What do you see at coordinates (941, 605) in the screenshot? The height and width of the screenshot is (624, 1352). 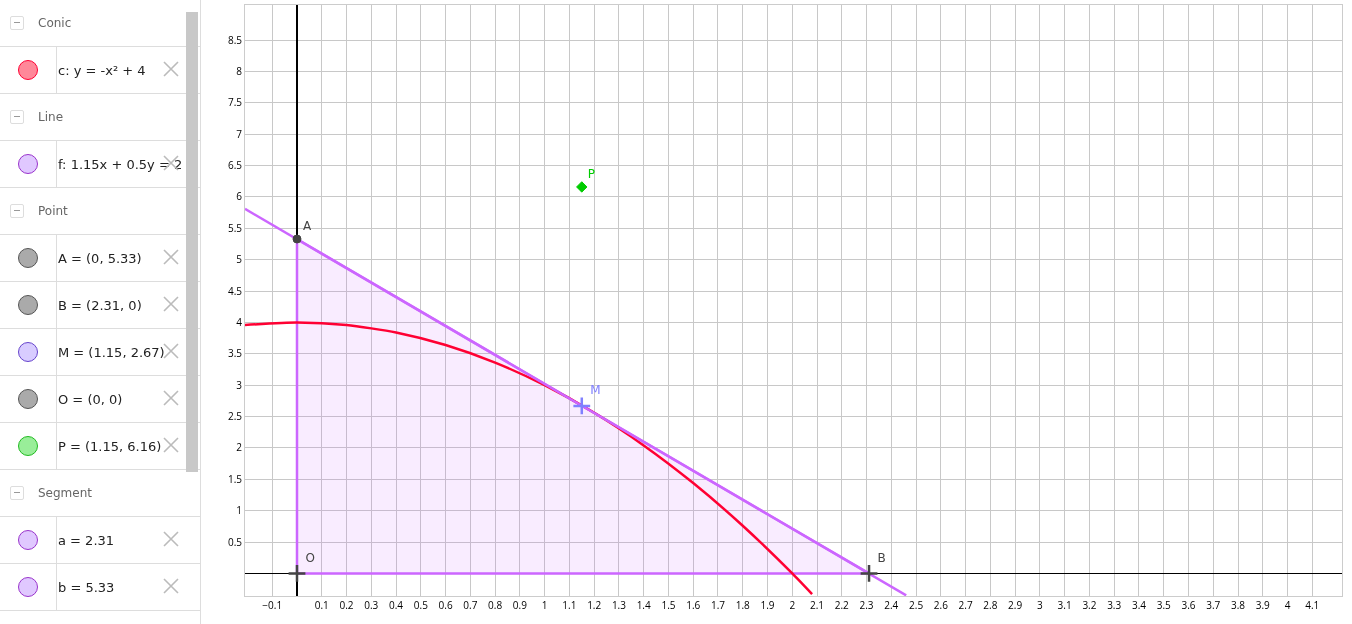 I see `x-tick-label: 2.6` at bounding box center [941, 605].